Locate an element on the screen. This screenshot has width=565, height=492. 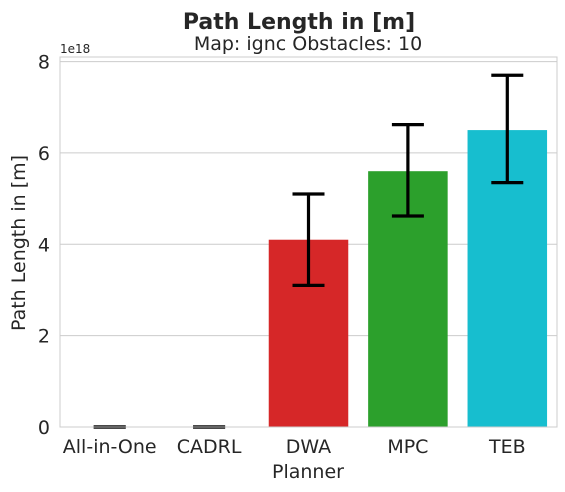
x-axis-label: Planner is located at coordinates (308, 472).